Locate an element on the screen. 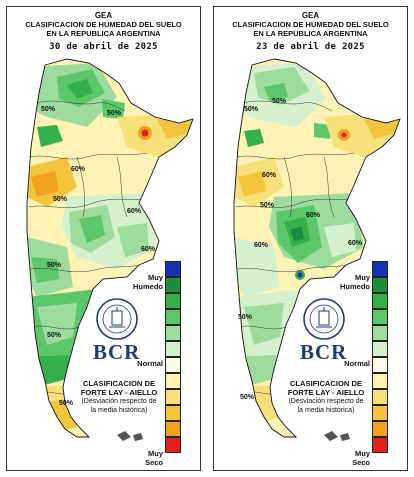  map-date: 30 de abril de 2025 is located at coordinates (103, 47).